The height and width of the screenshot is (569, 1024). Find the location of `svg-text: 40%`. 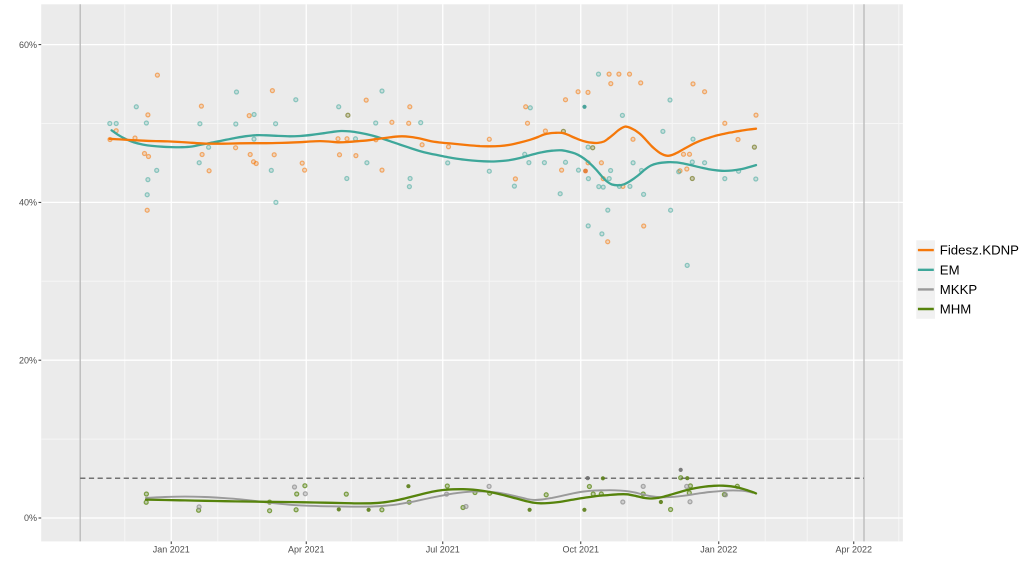

svg-text: 40% is located at coordinates (28, 203).